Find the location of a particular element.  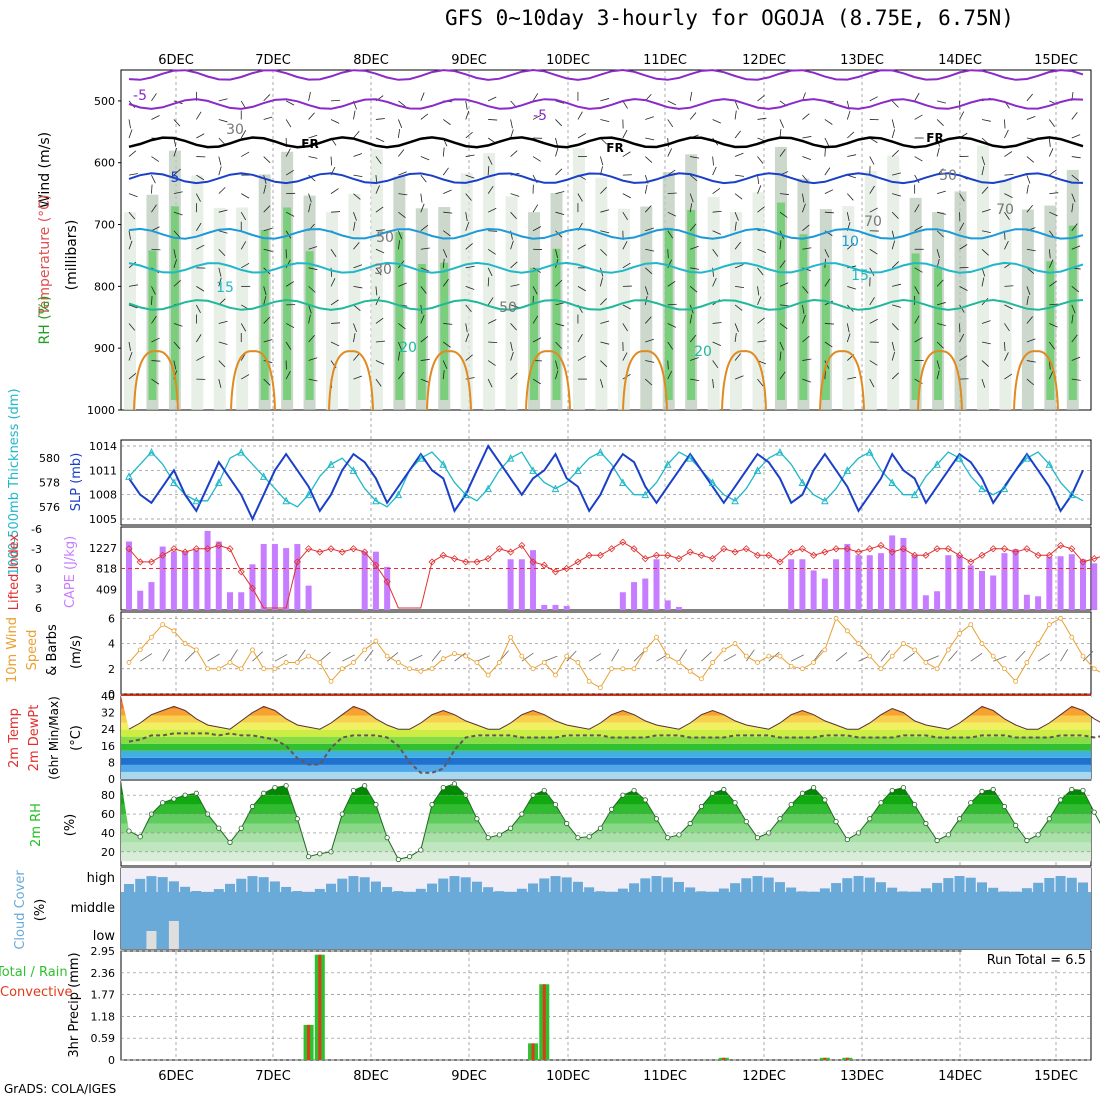

dewpoint-line is located at coordinates (614, 753).